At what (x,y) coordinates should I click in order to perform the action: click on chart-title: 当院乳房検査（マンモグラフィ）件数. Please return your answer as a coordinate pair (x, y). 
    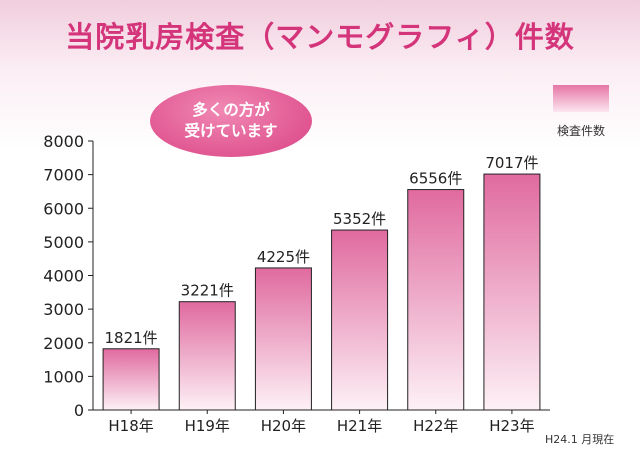
    Looking at the image, I should click on (320, 37).